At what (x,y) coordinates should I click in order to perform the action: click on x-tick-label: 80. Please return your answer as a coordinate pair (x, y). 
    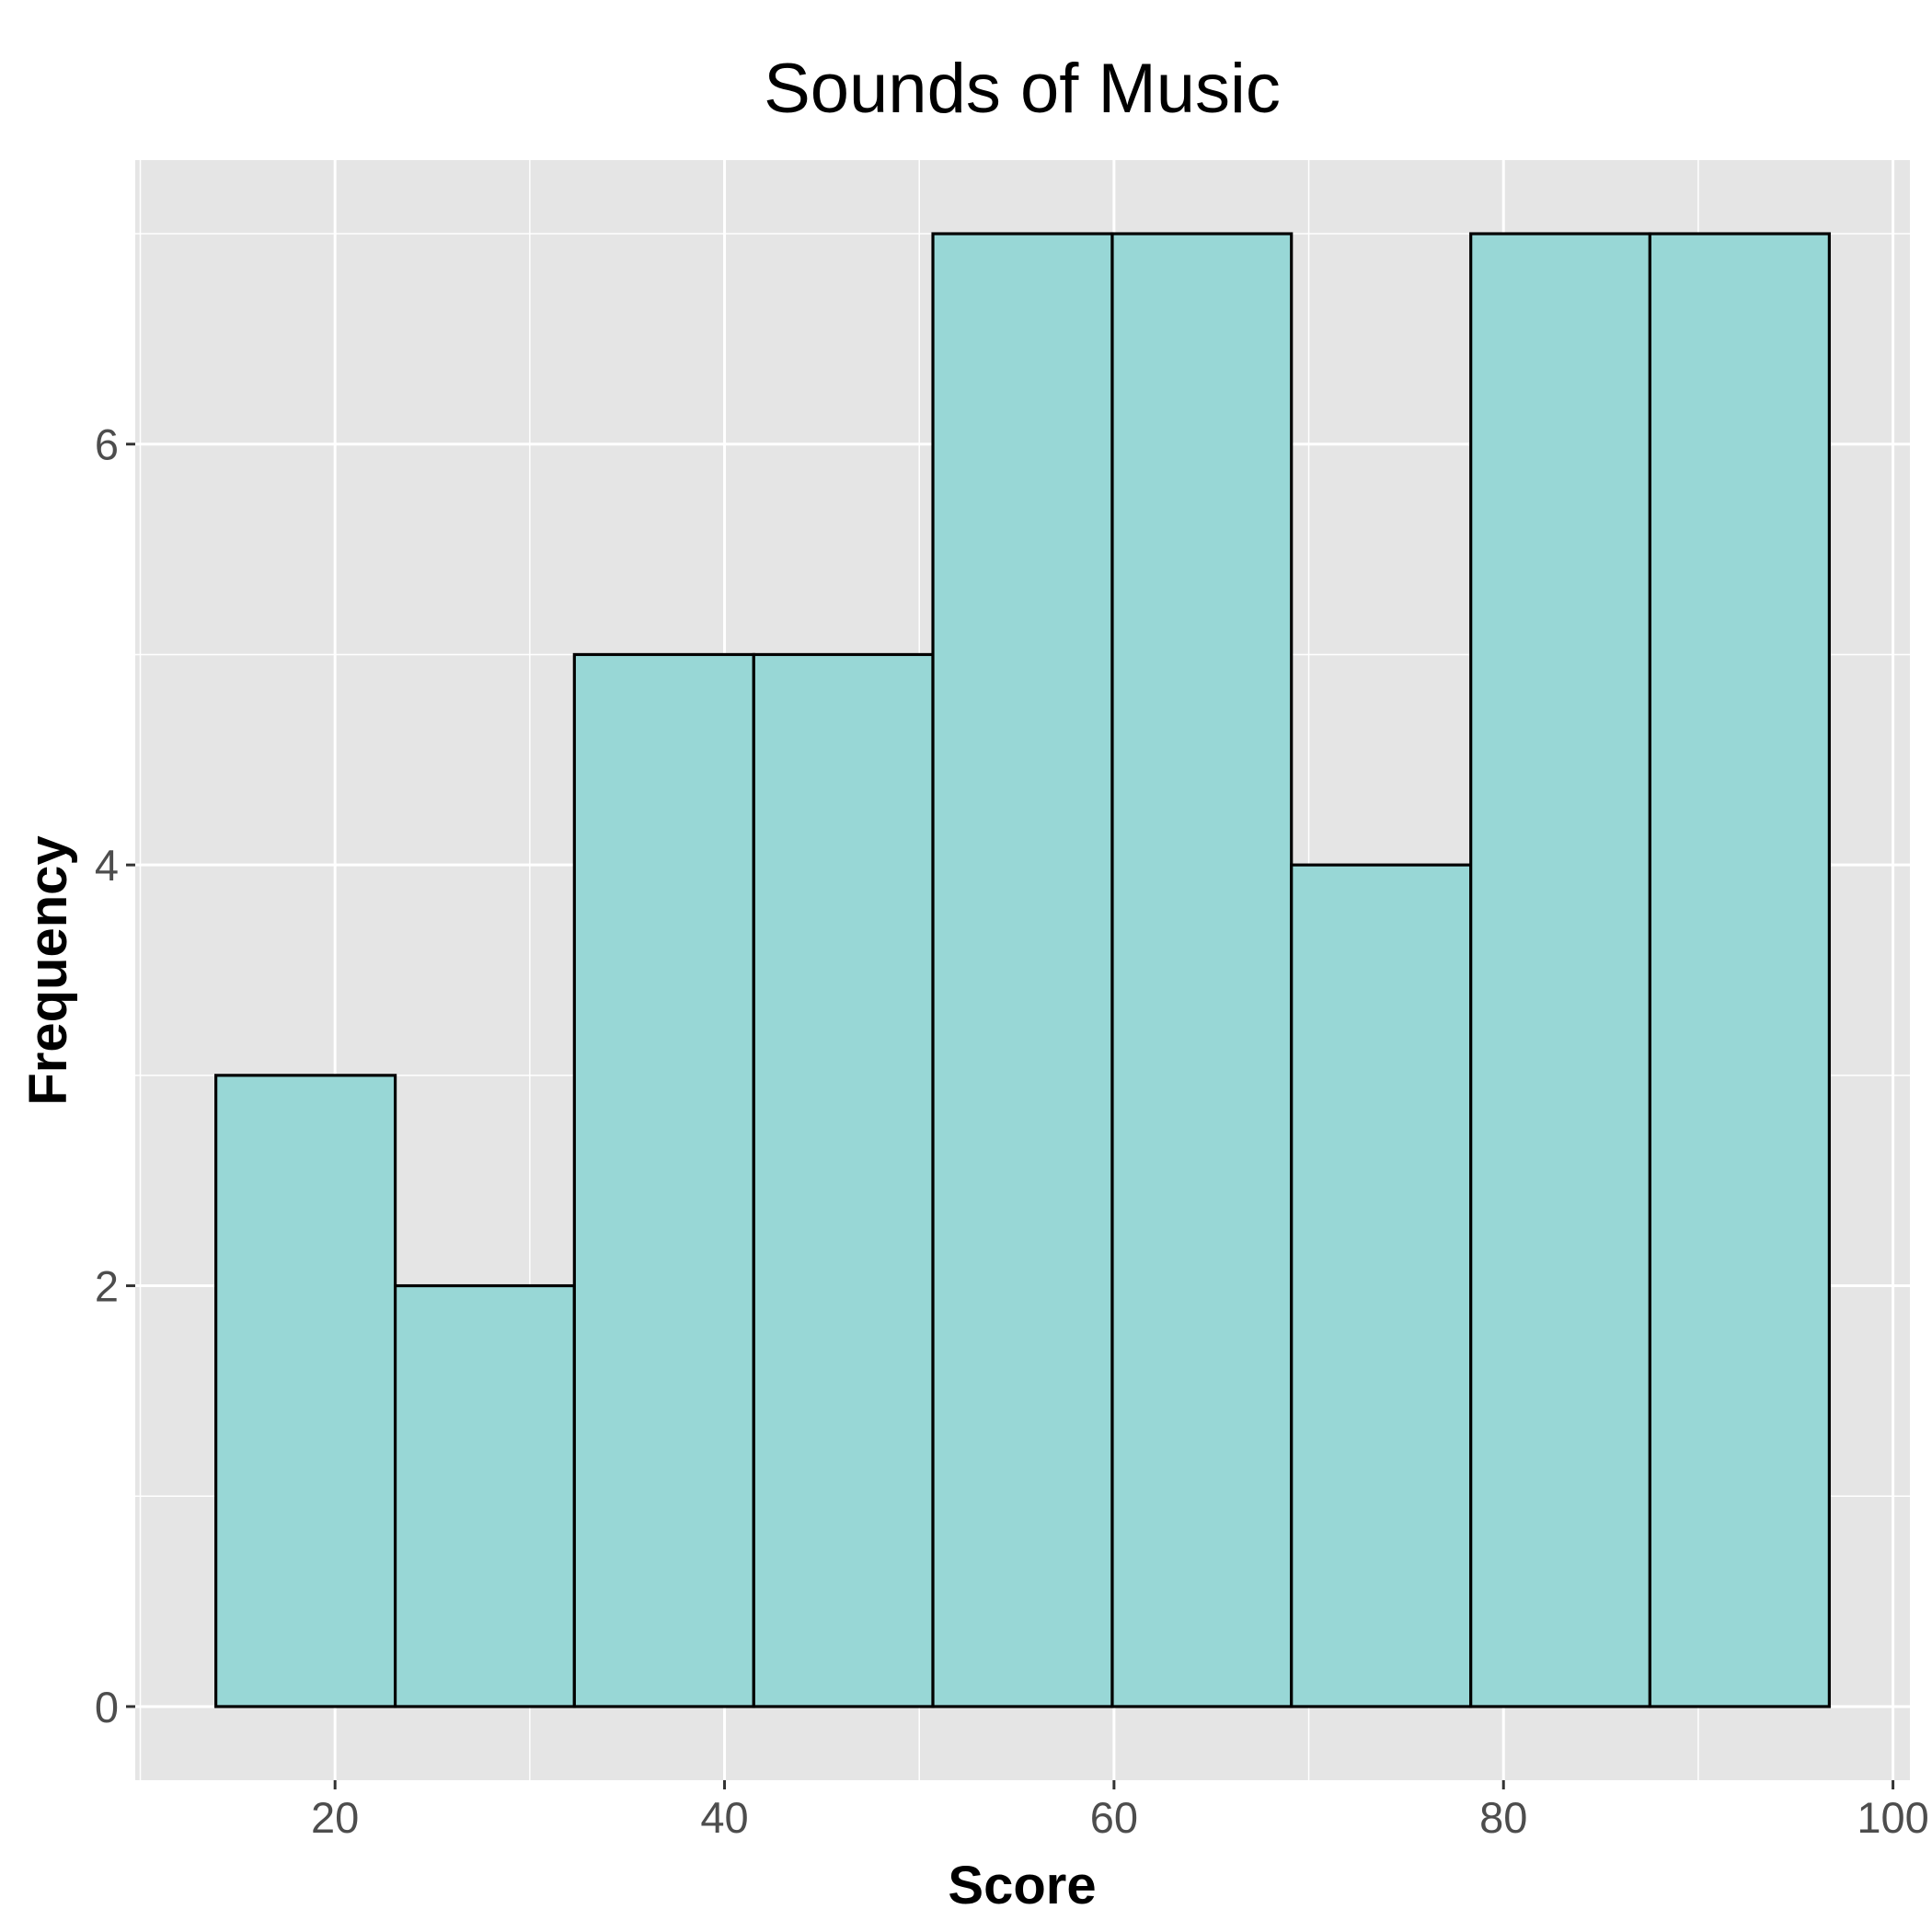
    Looking at the image, I should click on (1503, 1817).